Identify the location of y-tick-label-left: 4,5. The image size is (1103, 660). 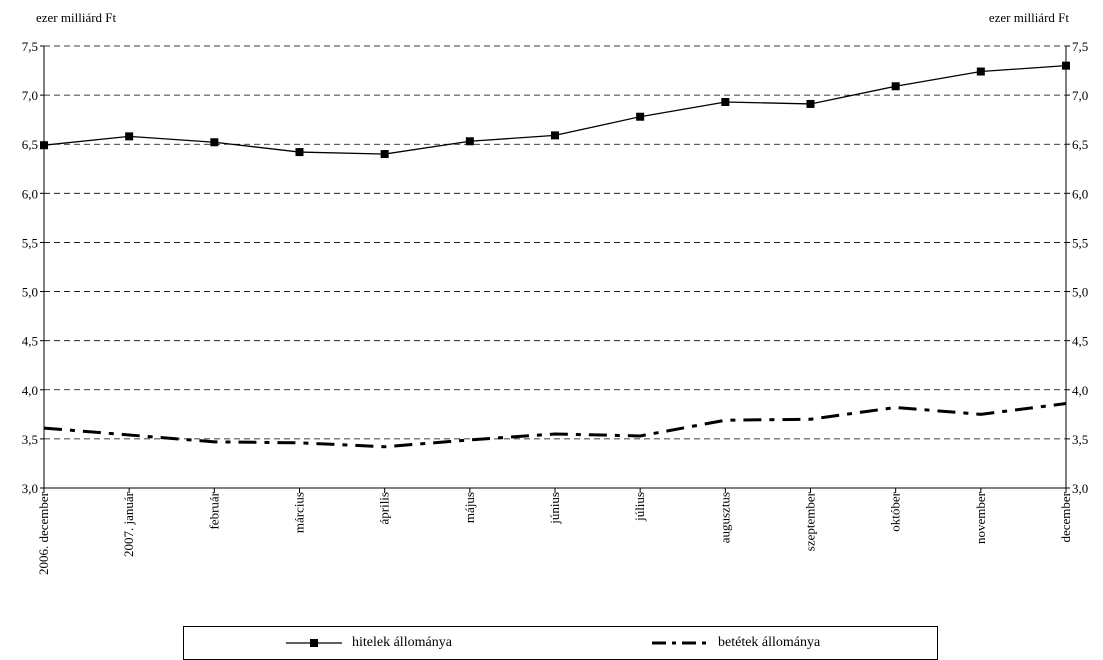
(30, 341).